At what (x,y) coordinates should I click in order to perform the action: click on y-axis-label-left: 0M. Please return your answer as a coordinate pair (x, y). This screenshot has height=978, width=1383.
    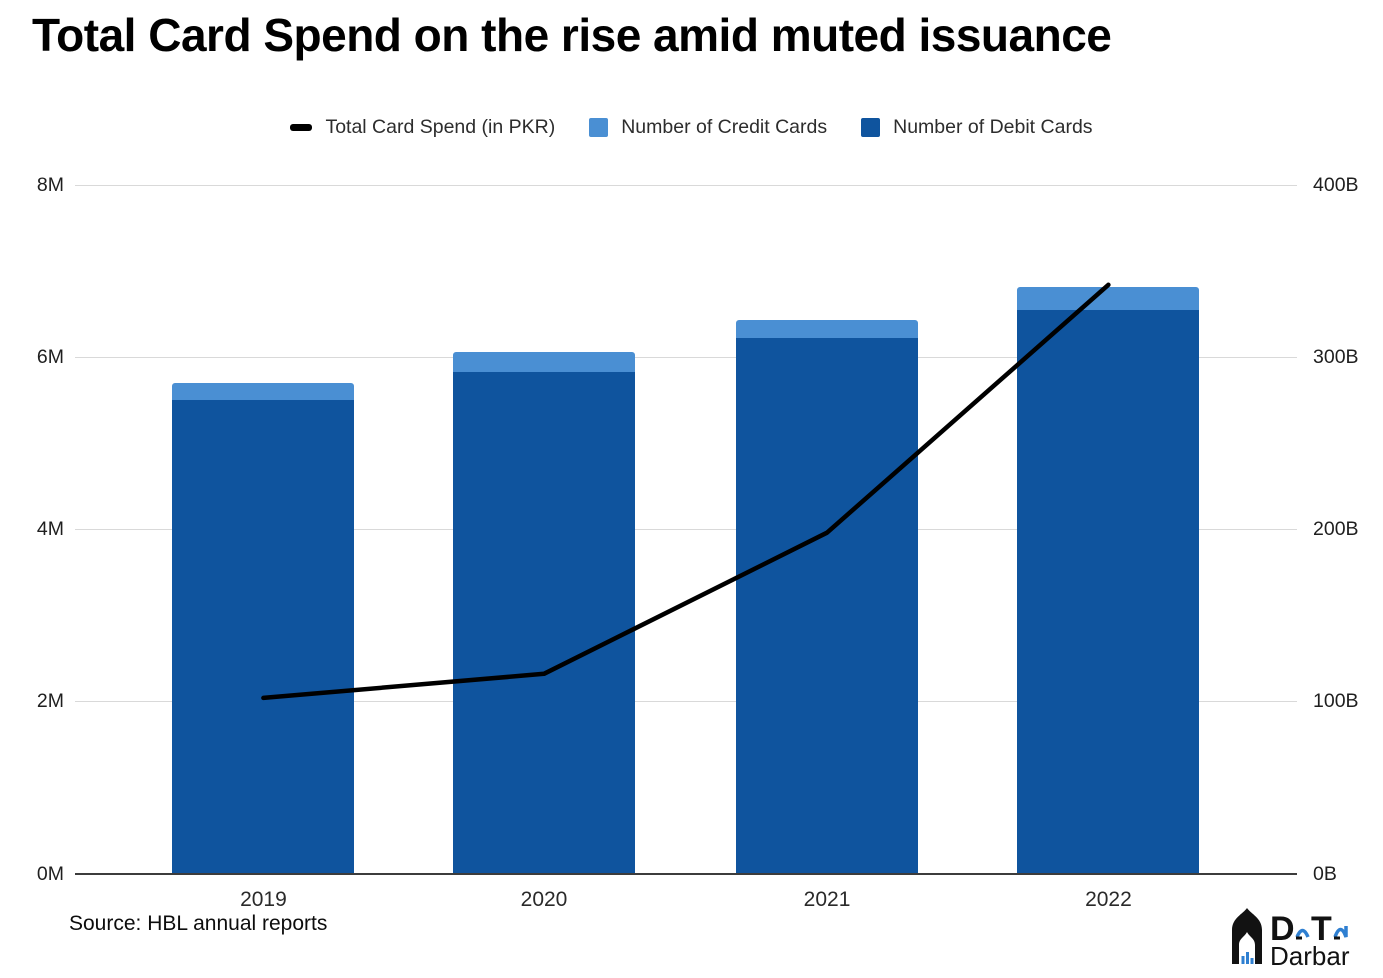
    Looking at the image, I should click on (50, 873).